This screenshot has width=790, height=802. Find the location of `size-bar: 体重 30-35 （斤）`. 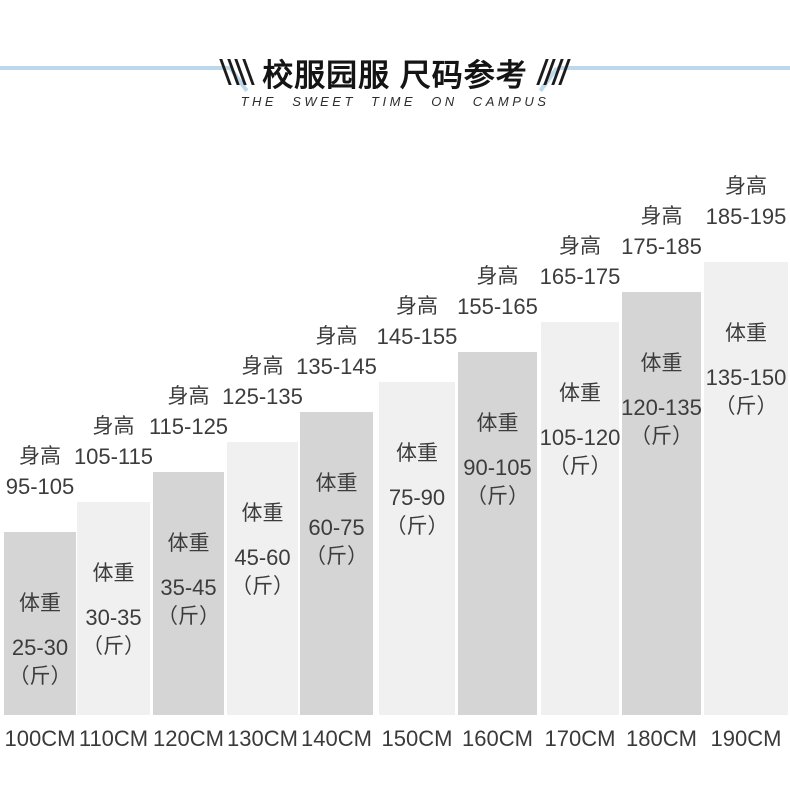

size-bar: 体重 30-35 （斤） is located at coordinates (113, 608).